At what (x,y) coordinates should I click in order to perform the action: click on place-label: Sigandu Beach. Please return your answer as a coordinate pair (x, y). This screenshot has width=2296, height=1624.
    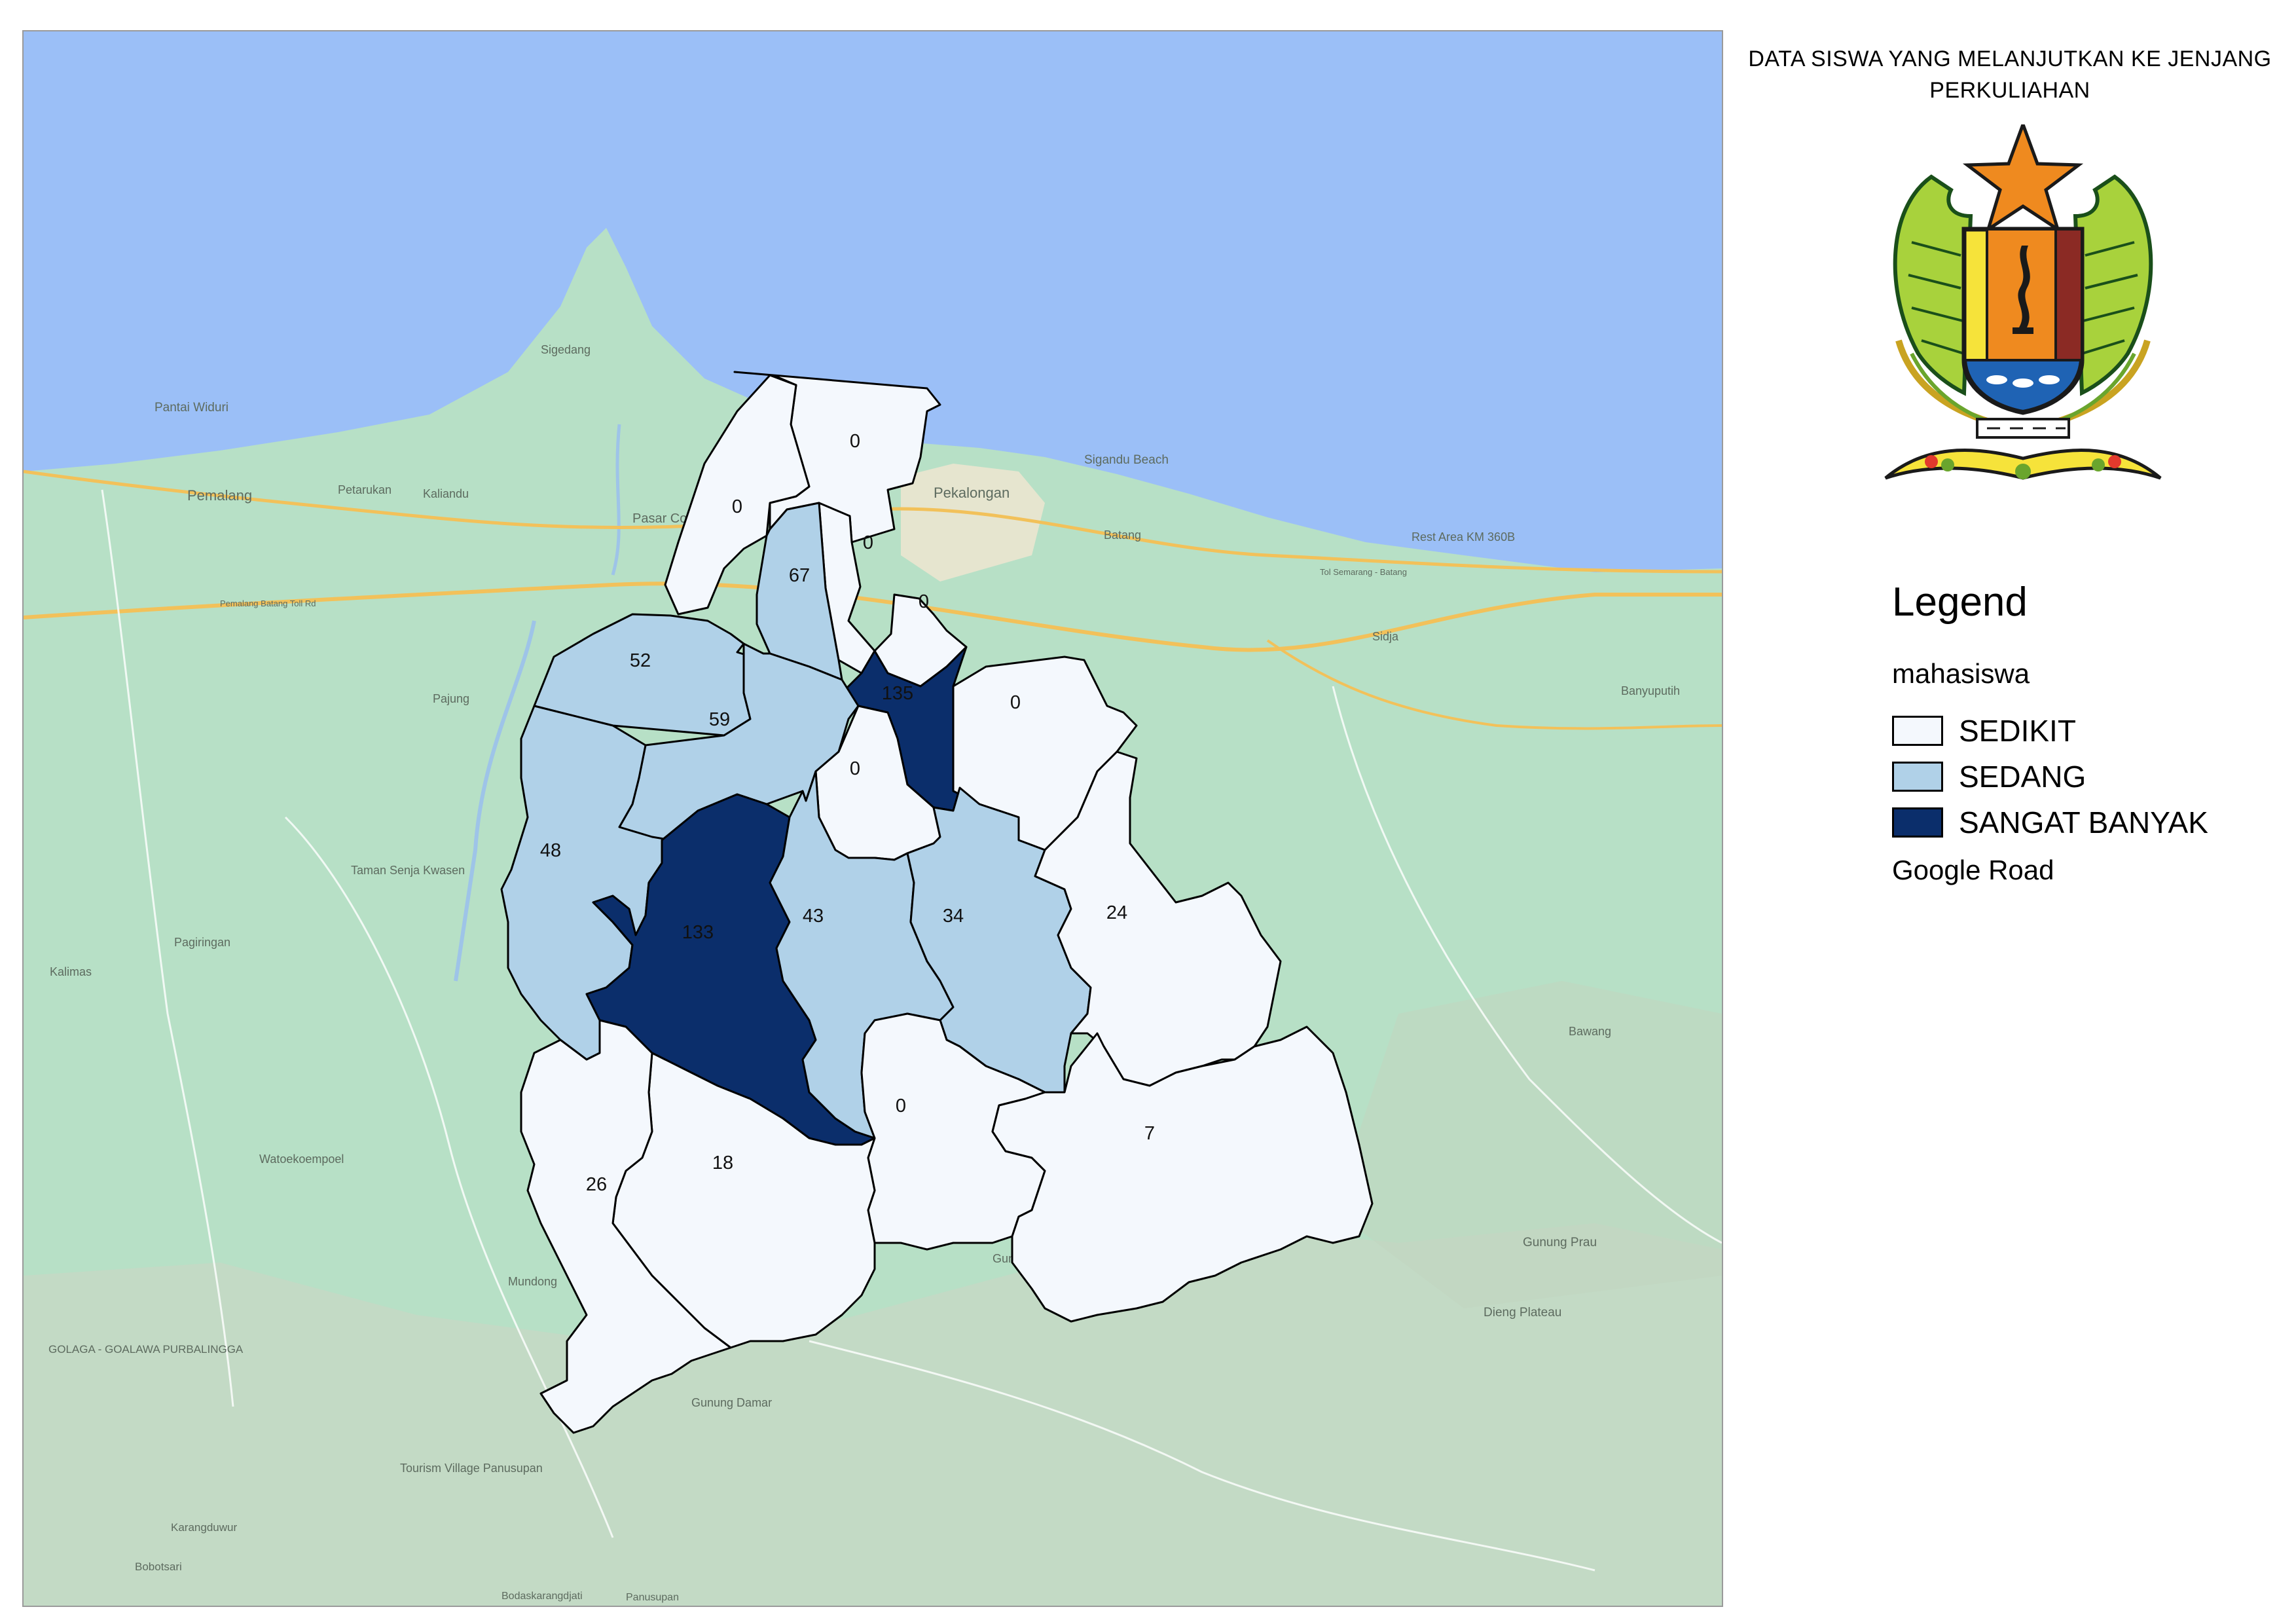
    Looking at the image, I should click on (1126, 460).